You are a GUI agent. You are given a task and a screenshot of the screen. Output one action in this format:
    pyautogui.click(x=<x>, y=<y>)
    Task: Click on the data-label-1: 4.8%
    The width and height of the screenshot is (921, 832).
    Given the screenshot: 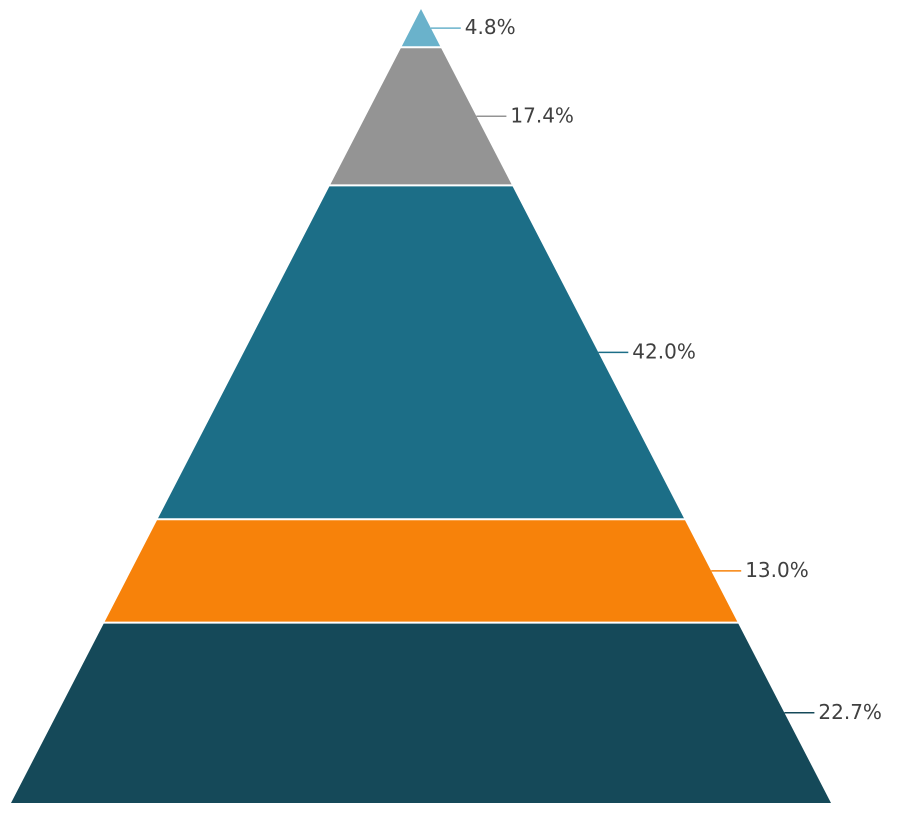 What is the action you would take?
    pyautogui.click(x=490, y=27)
    